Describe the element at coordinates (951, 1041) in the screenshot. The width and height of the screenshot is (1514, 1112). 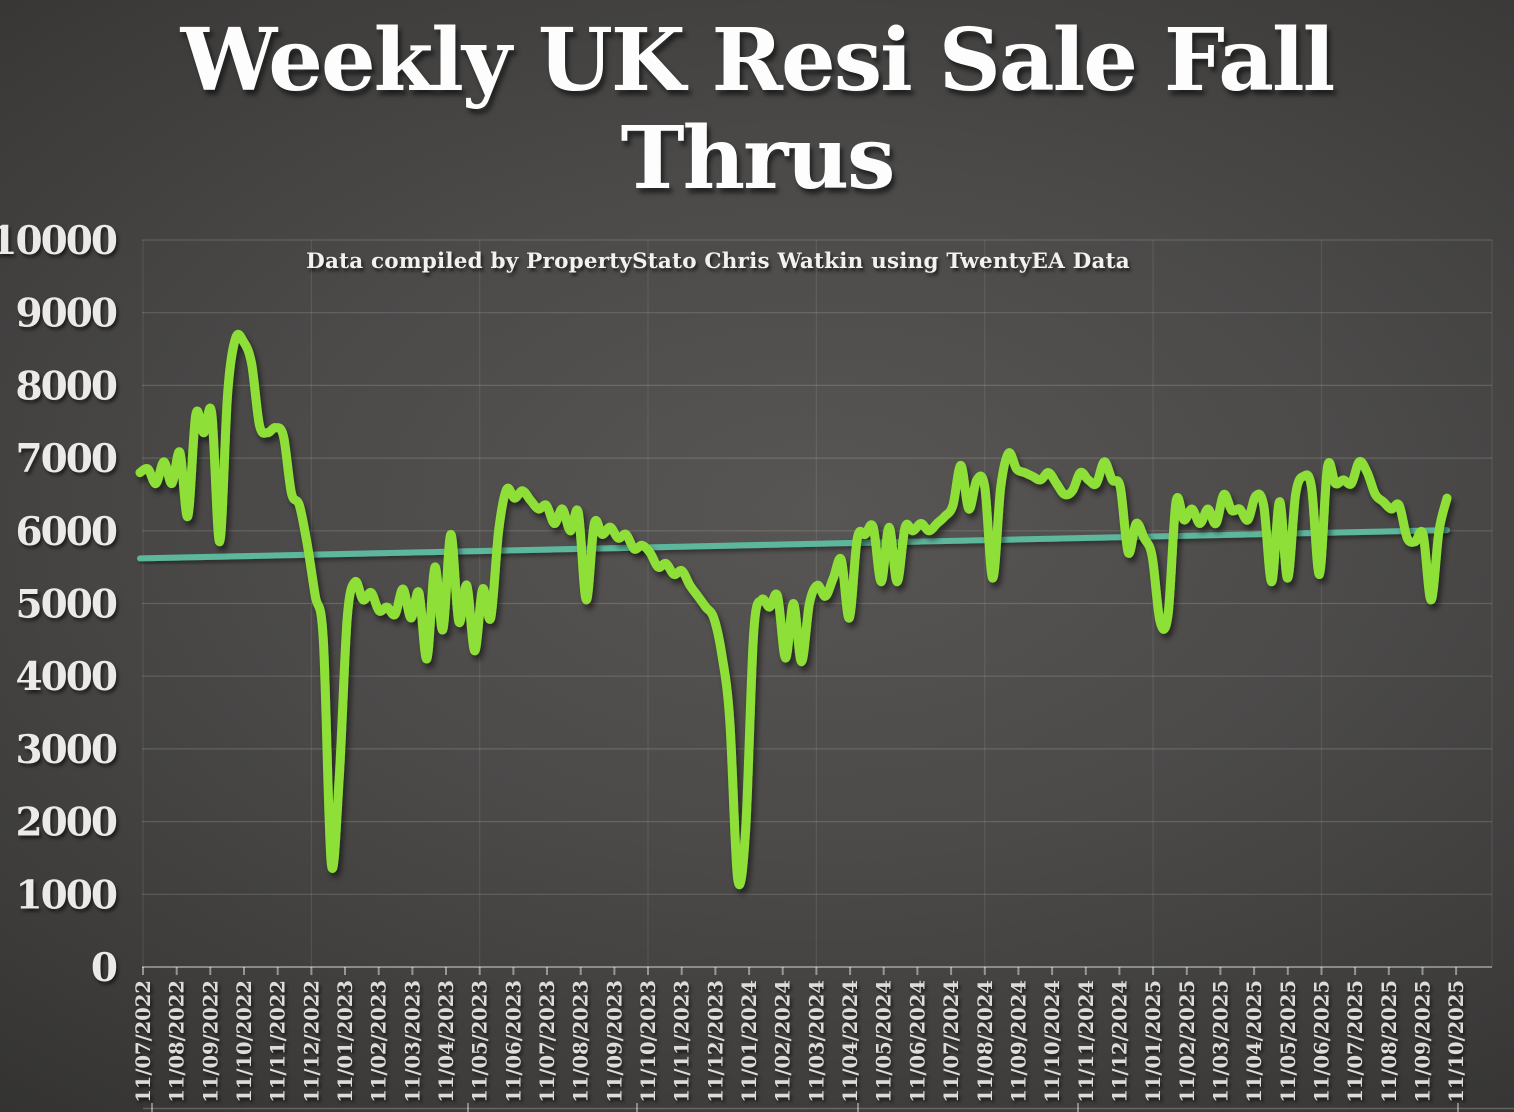
I see `x-axis-tick-label: 11/07/2024` at that location.